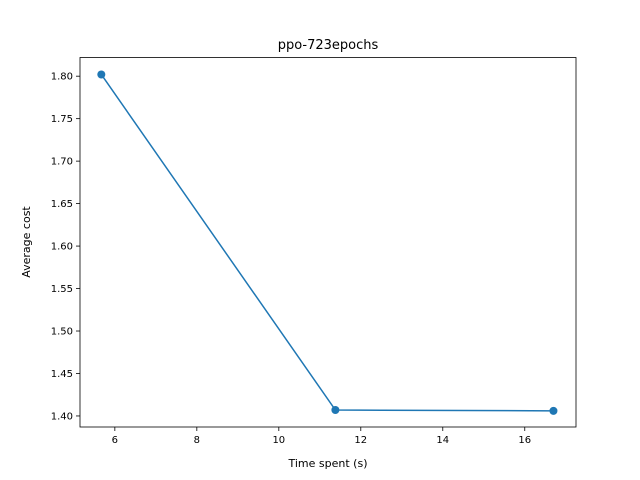 The image size is (640, 480). Describe the element at coordinates (328, 463) in the screenshot. I see `x-axis-label: Time spent (s)` at that location.